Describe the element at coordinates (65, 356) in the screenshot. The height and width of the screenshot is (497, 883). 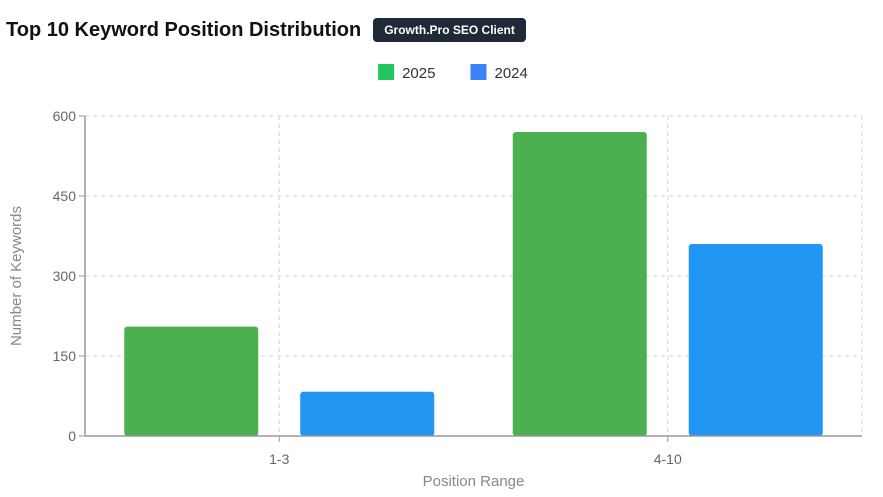
I see `y-tick-label-1: 150` at that location.